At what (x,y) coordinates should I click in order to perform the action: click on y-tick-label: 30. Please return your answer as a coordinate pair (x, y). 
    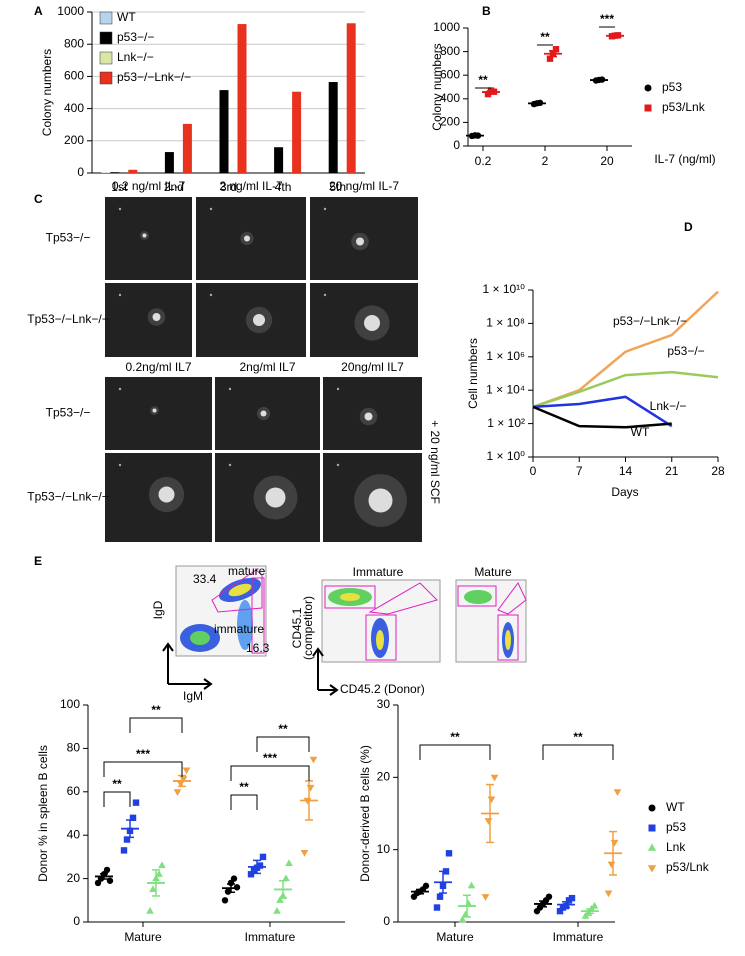
    Looking at the image, I should click on (384, 704).